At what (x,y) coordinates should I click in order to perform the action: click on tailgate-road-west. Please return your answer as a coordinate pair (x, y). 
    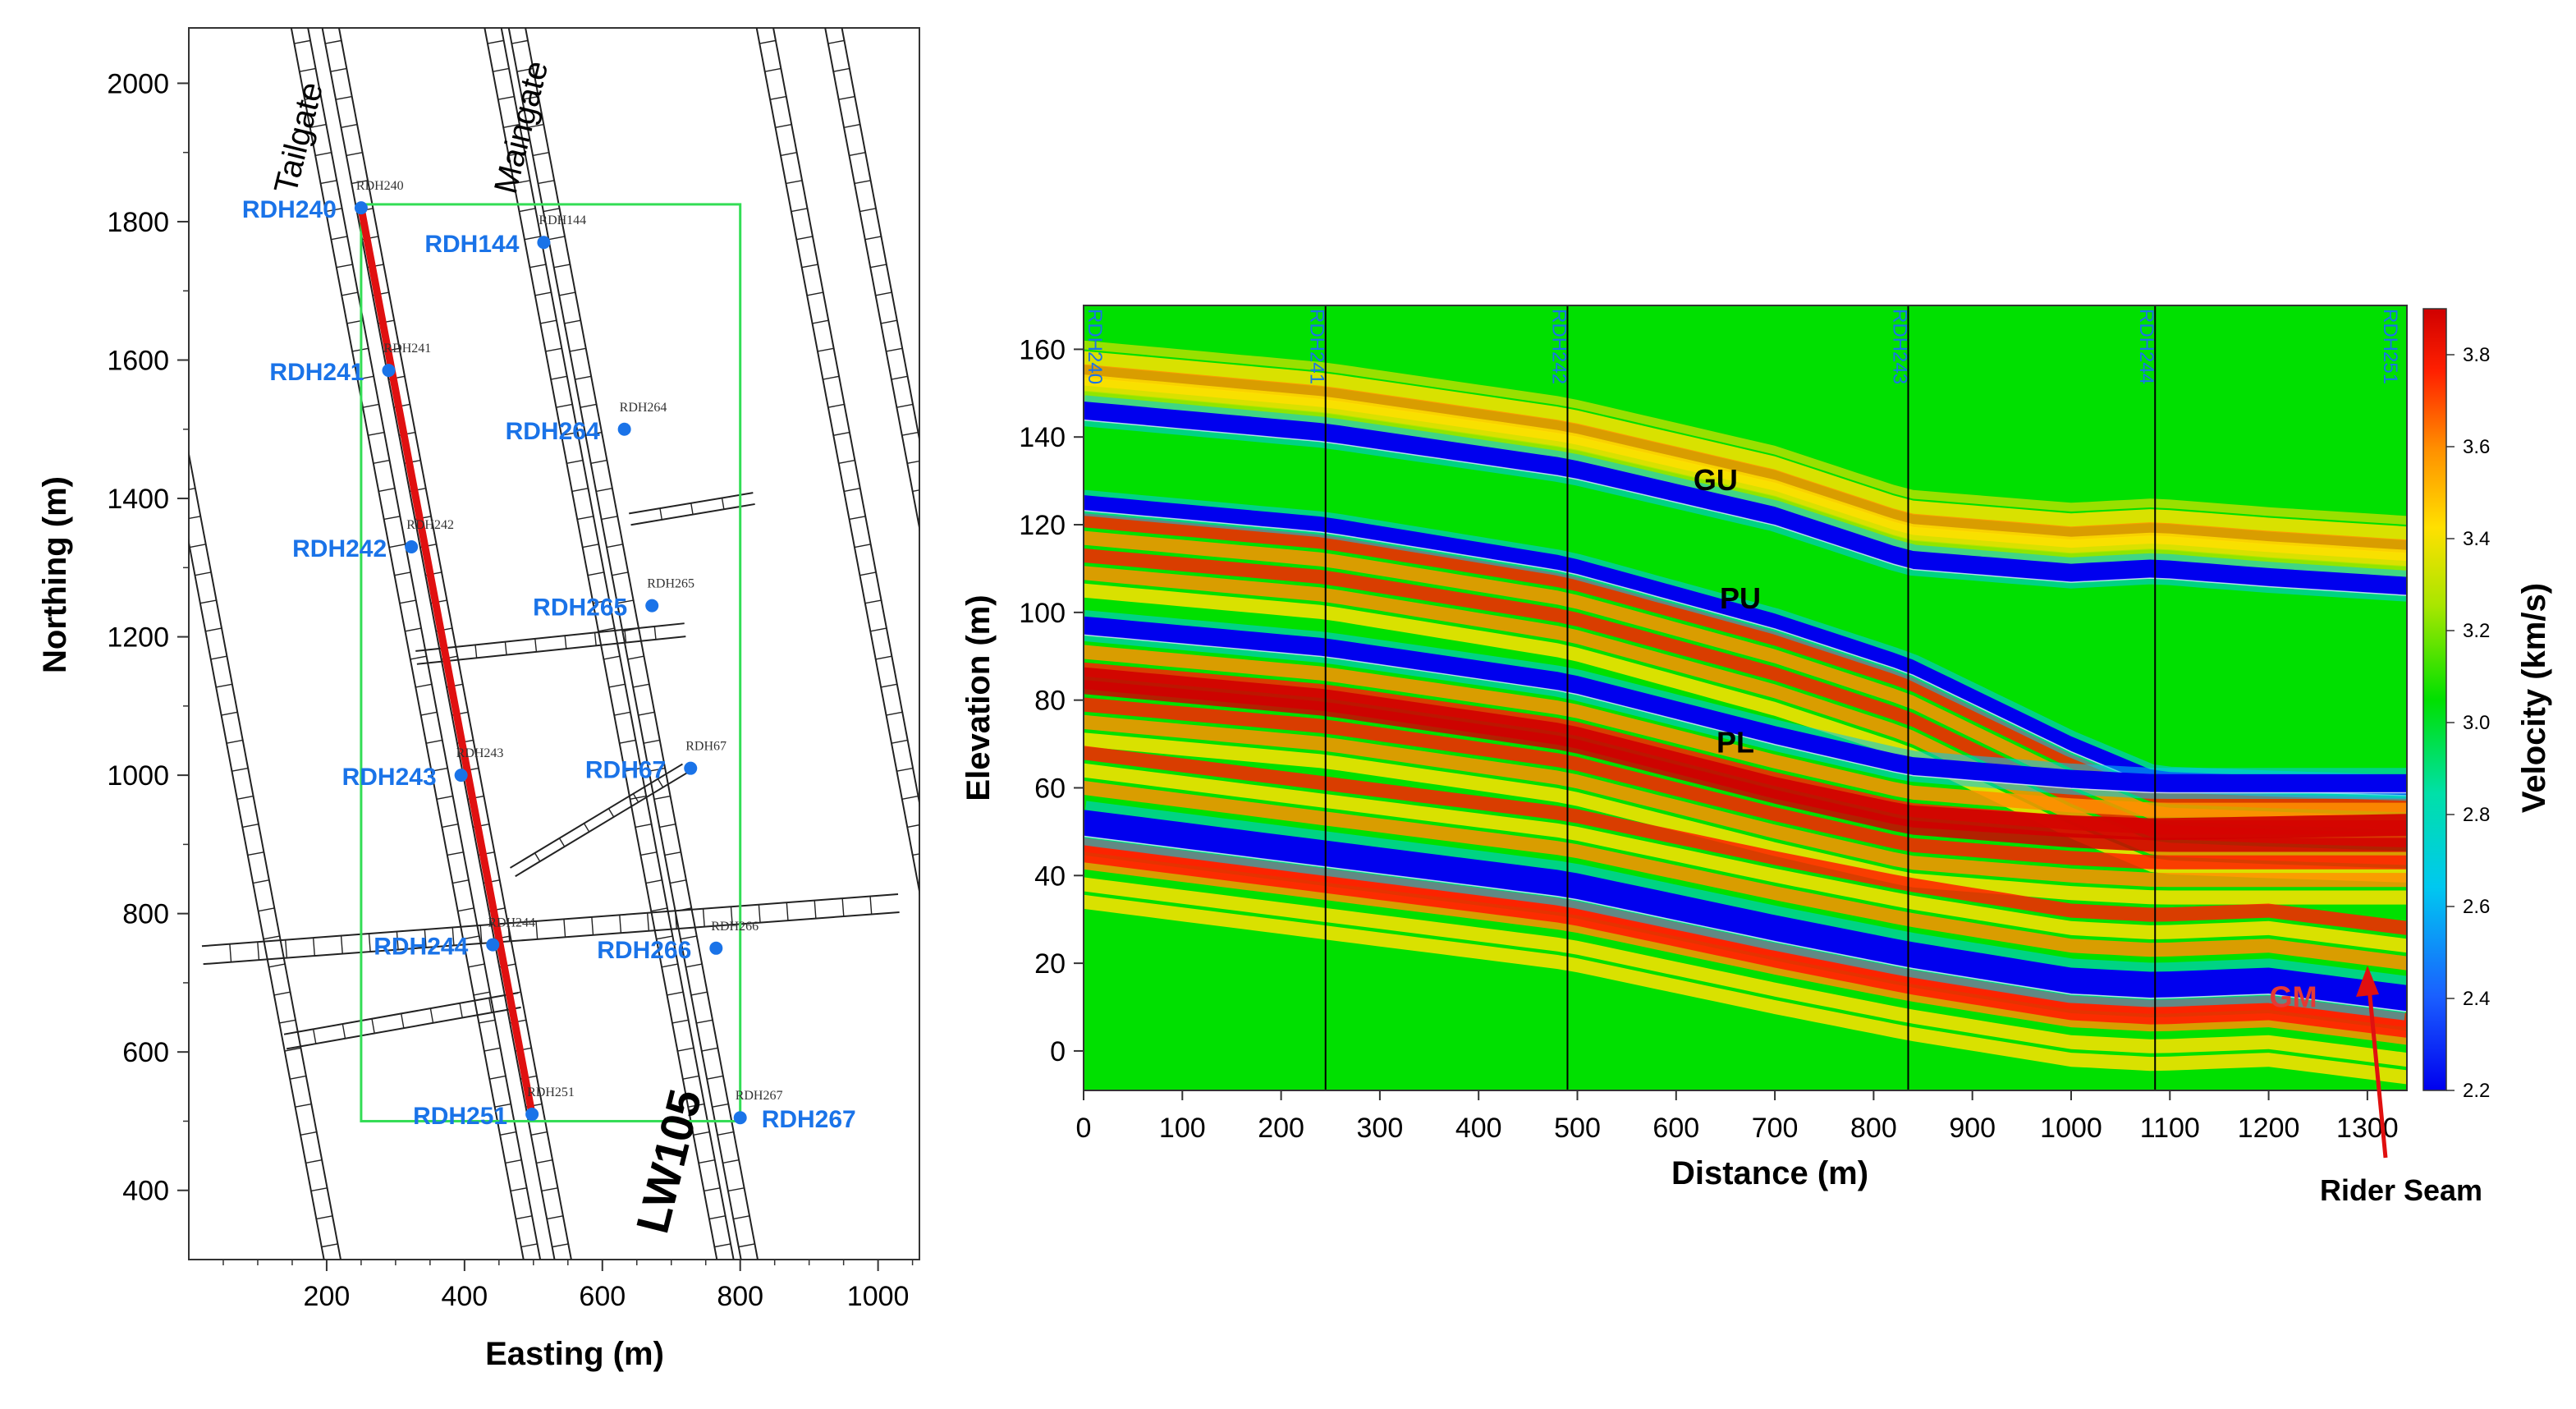
    Looking at the image, I should click on (416, 644).